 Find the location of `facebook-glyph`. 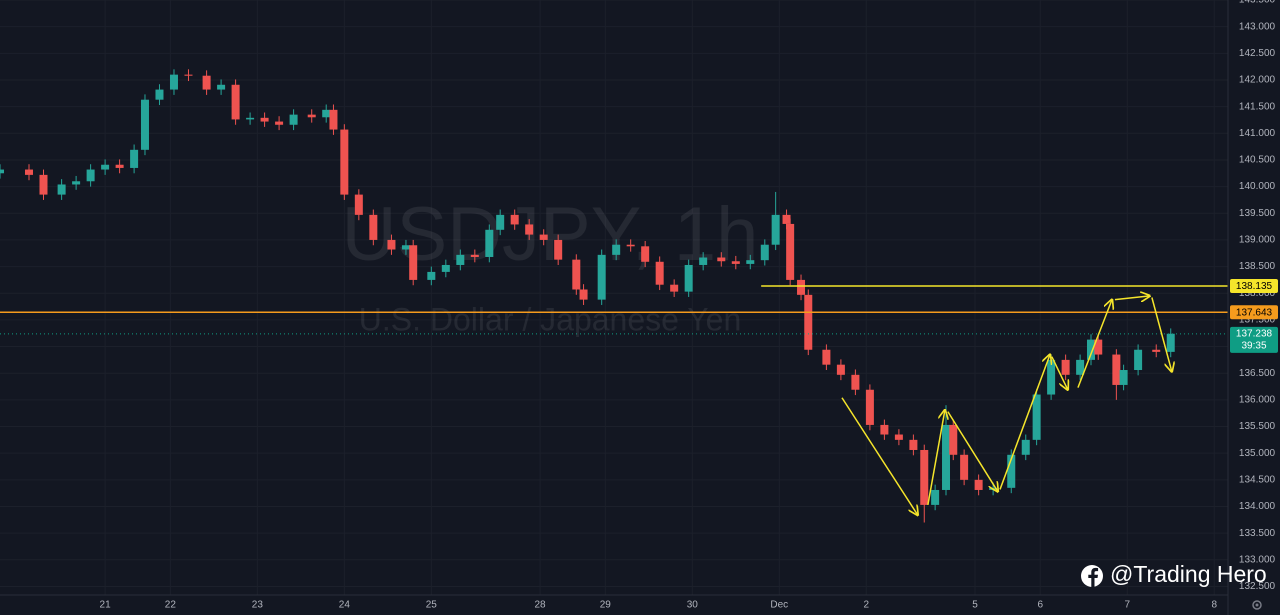

facebook-glyph is located at coordinates (1093, 577).